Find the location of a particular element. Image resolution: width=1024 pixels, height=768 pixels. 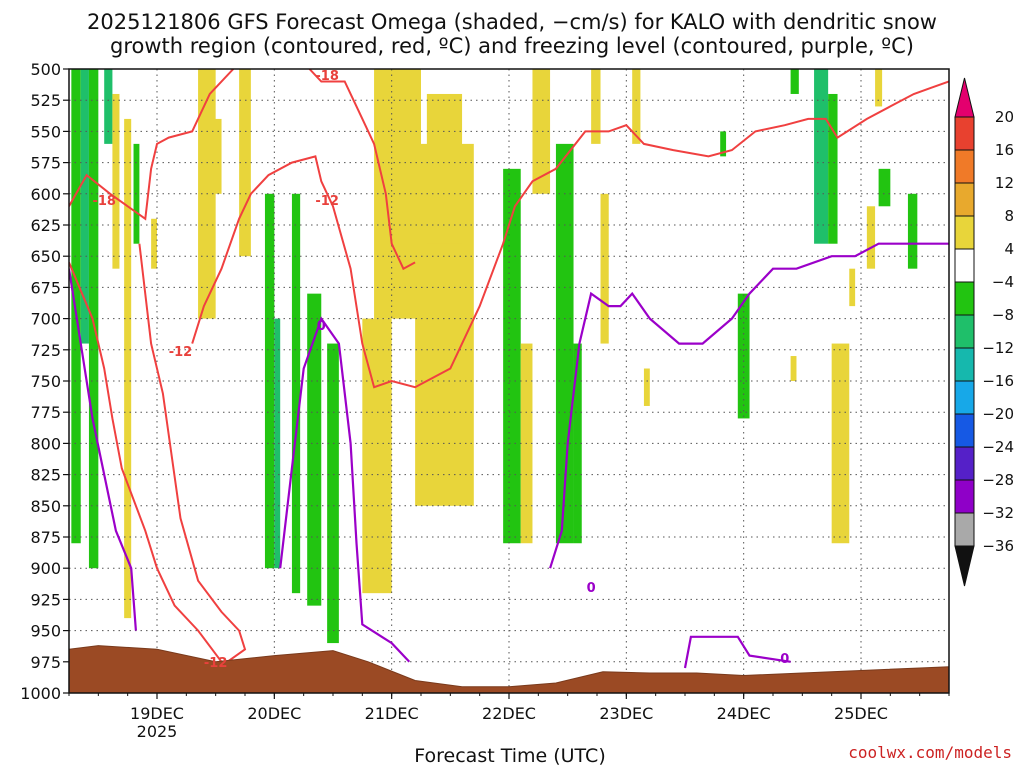

y-tick-label-850: 850 is located at coordinates (45, 506).